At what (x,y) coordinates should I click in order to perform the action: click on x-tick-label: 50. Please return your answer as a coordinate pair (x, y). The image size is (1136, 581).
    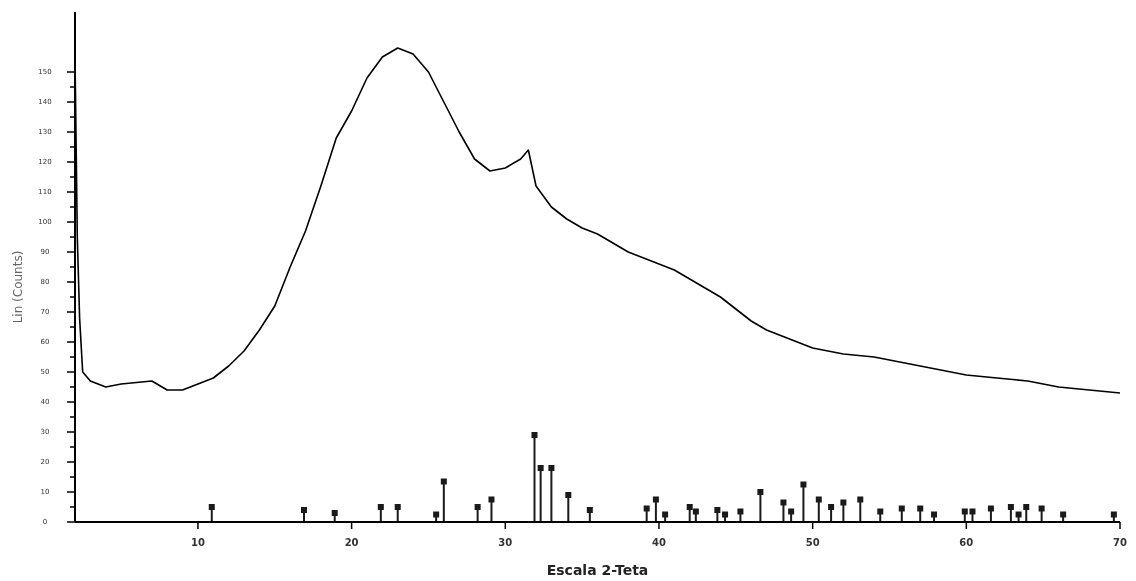
    Looking at the image, I should click on (812, 542).